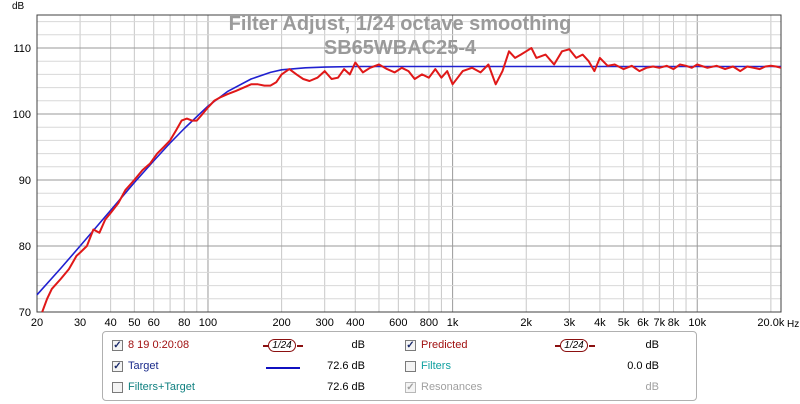 The image size is (800, 404). I want to click on y-axis-unit: dB, so click(18, 6).